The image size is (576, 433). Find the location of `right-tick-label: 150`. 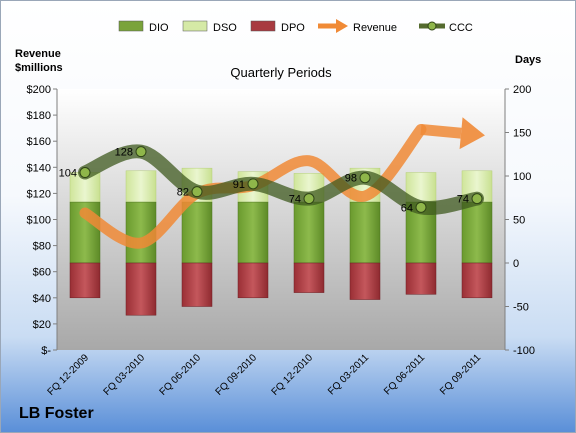

right-tick-label: 150 is located at coordinates (522, 134).